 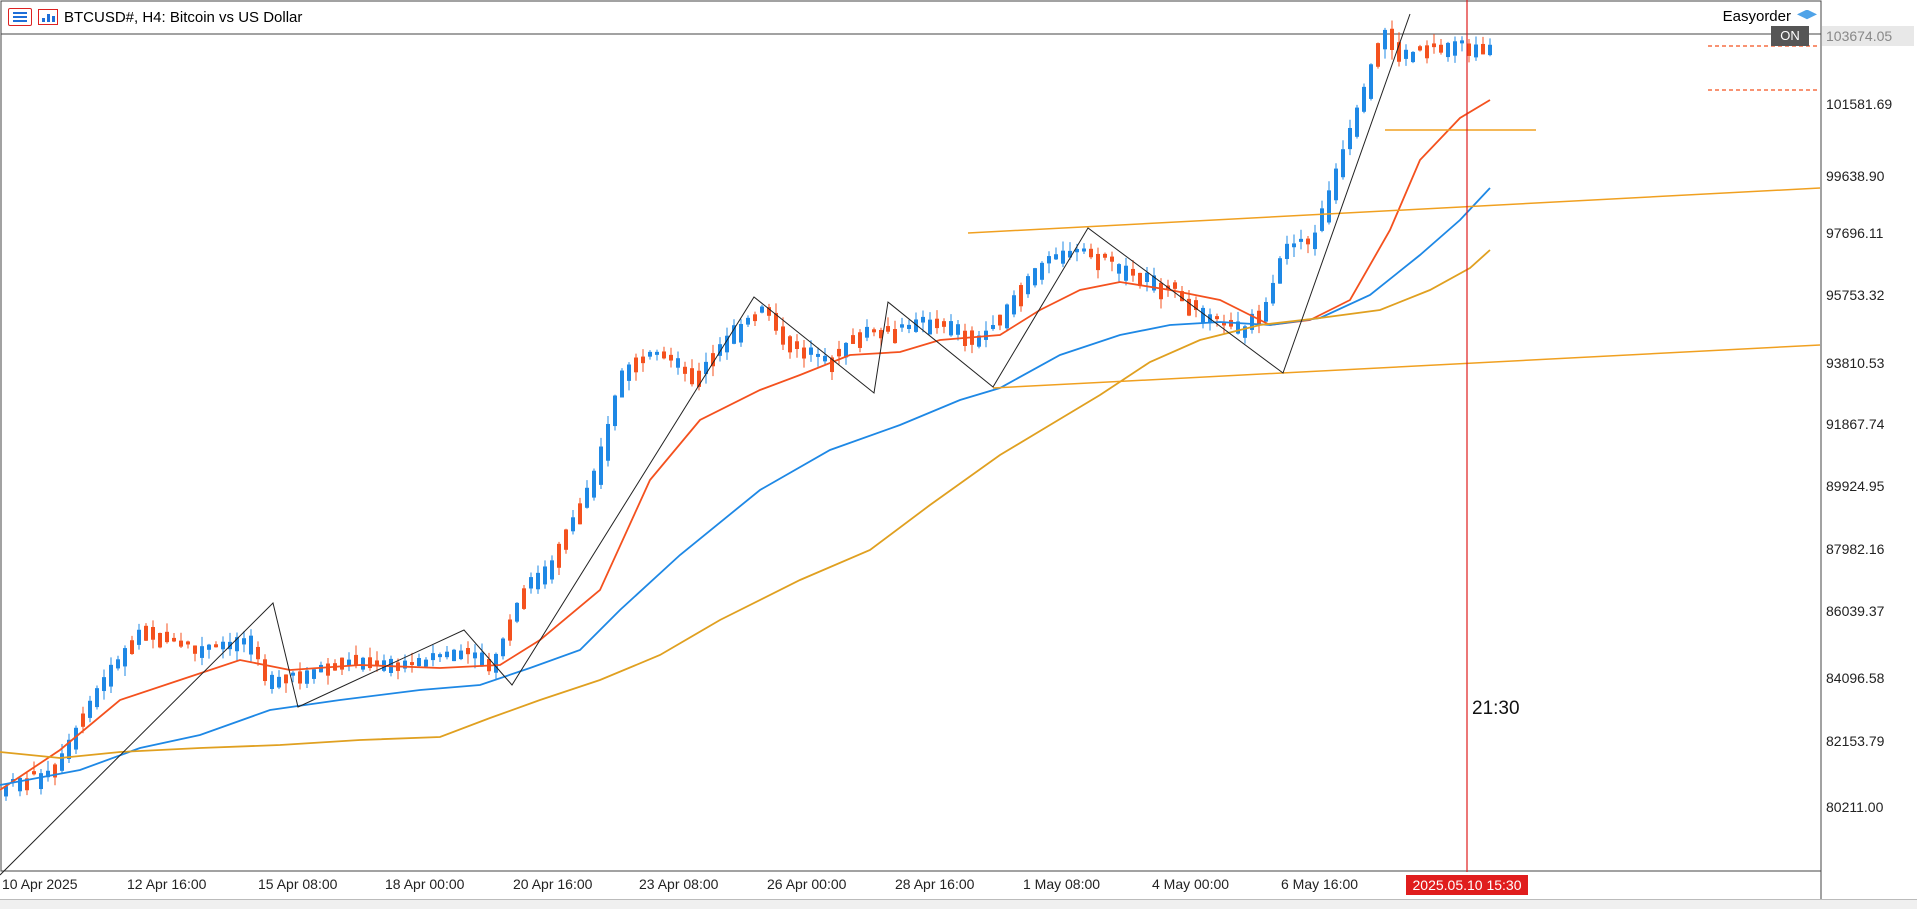 What do you see at coordinates (1868, 36) in the screenshot?
I see `current-price-label: 103674.05` at bounding box center [1868, 36].